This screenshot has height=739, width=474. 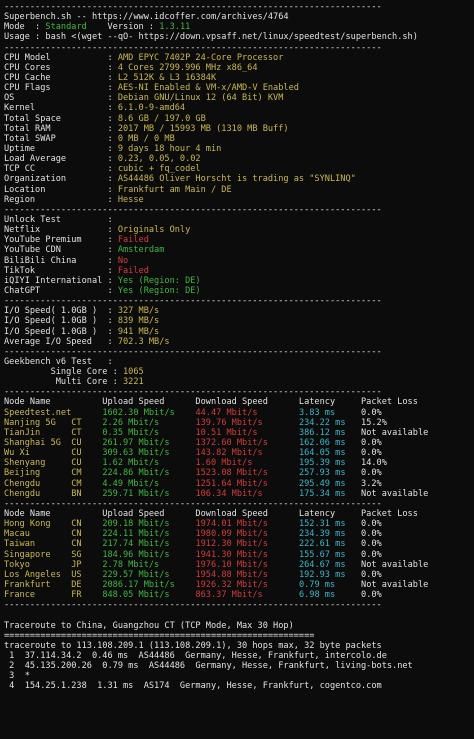 What do you see at coordinates (237, 230) in the screenshot?
I see `terminal-line: Netflix : Originals Only` at bounding box center [237, 230].